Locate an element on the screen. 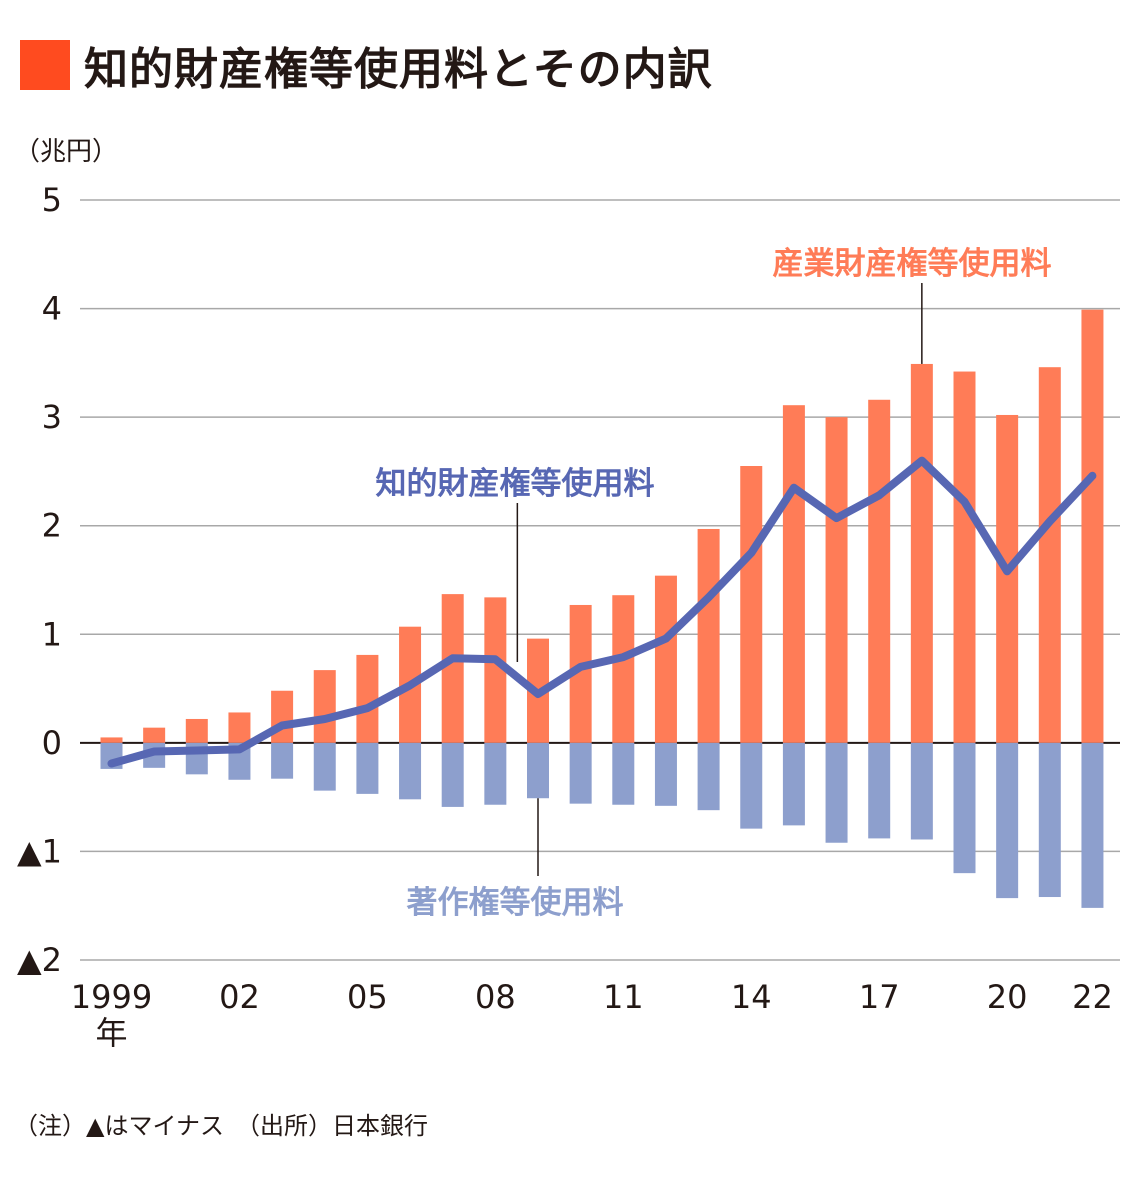 Image resolution: width=1140 pixels, height=1180 pixels. x-tick-label: 1999 is located at coordinates (111, 997).